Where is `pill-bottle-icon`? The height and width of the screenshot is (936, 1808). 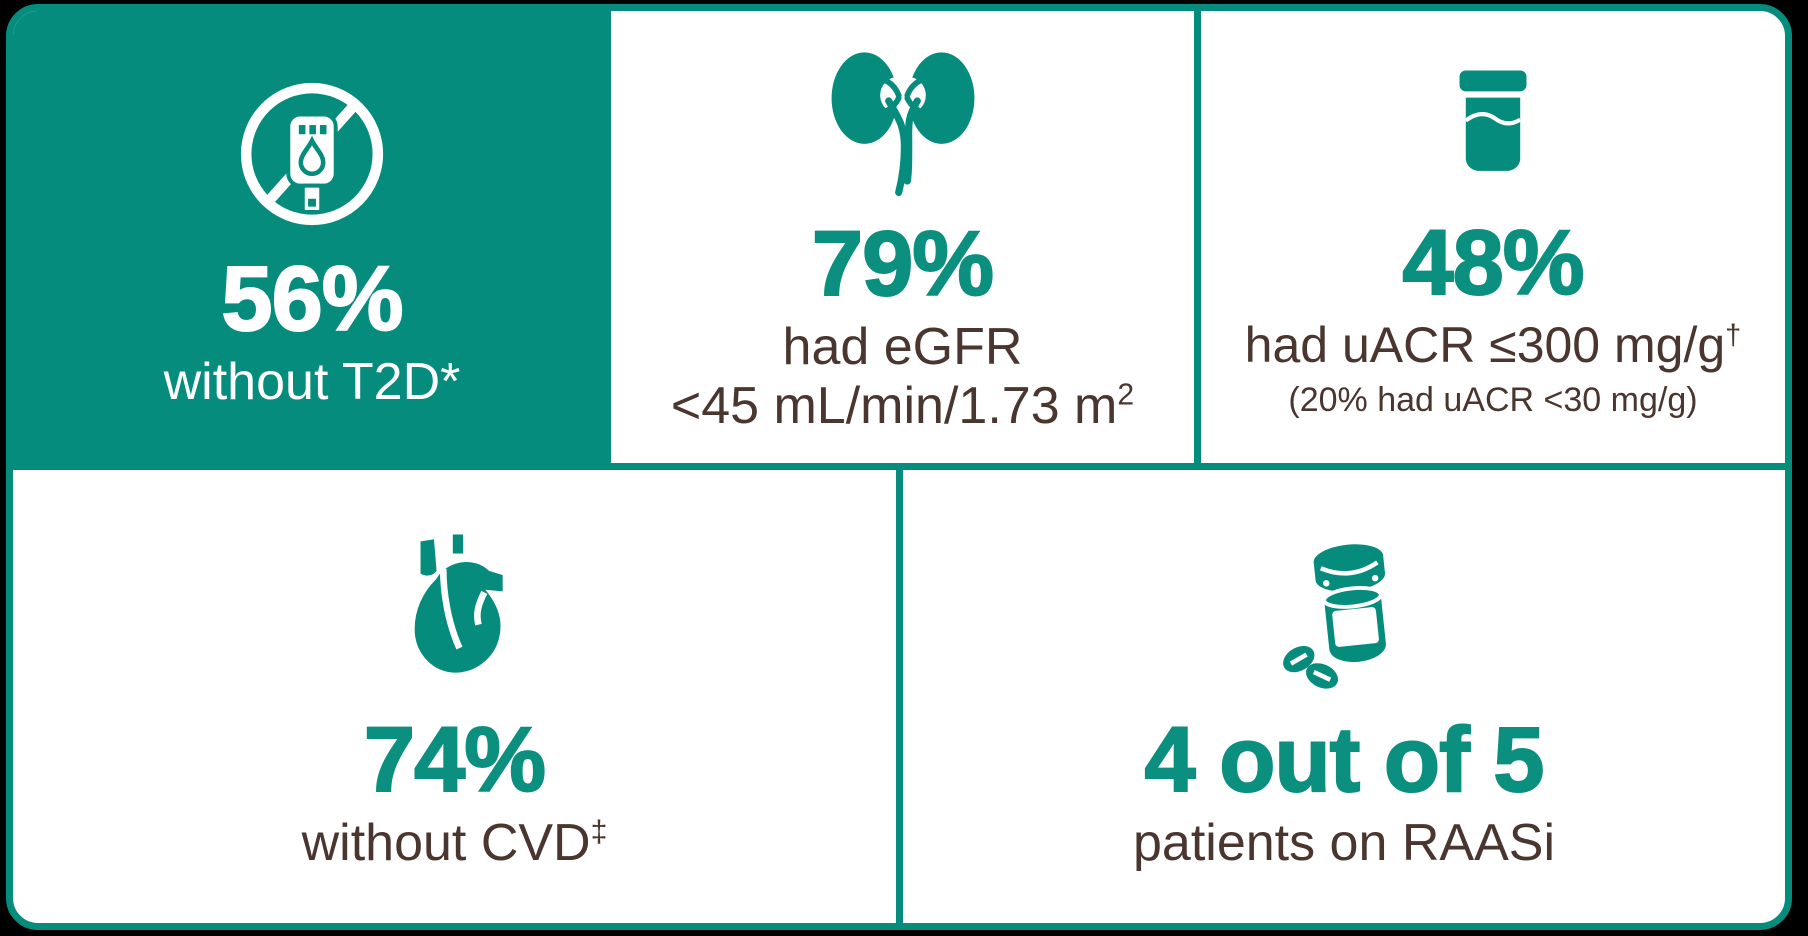 pill-bottle-icon is located at coordinates (1344, 610).